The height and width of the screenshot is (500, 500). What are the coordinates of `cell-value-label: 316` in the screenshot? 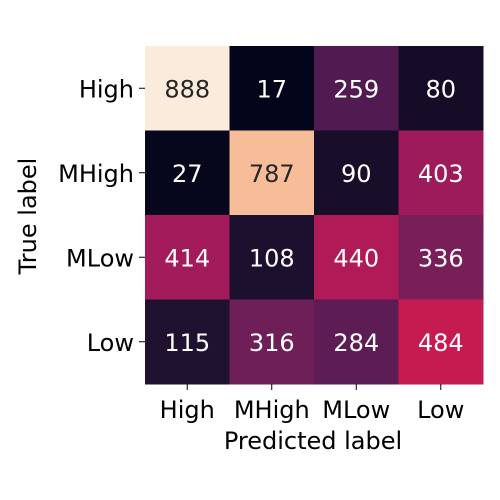 It's located at (272, 343).